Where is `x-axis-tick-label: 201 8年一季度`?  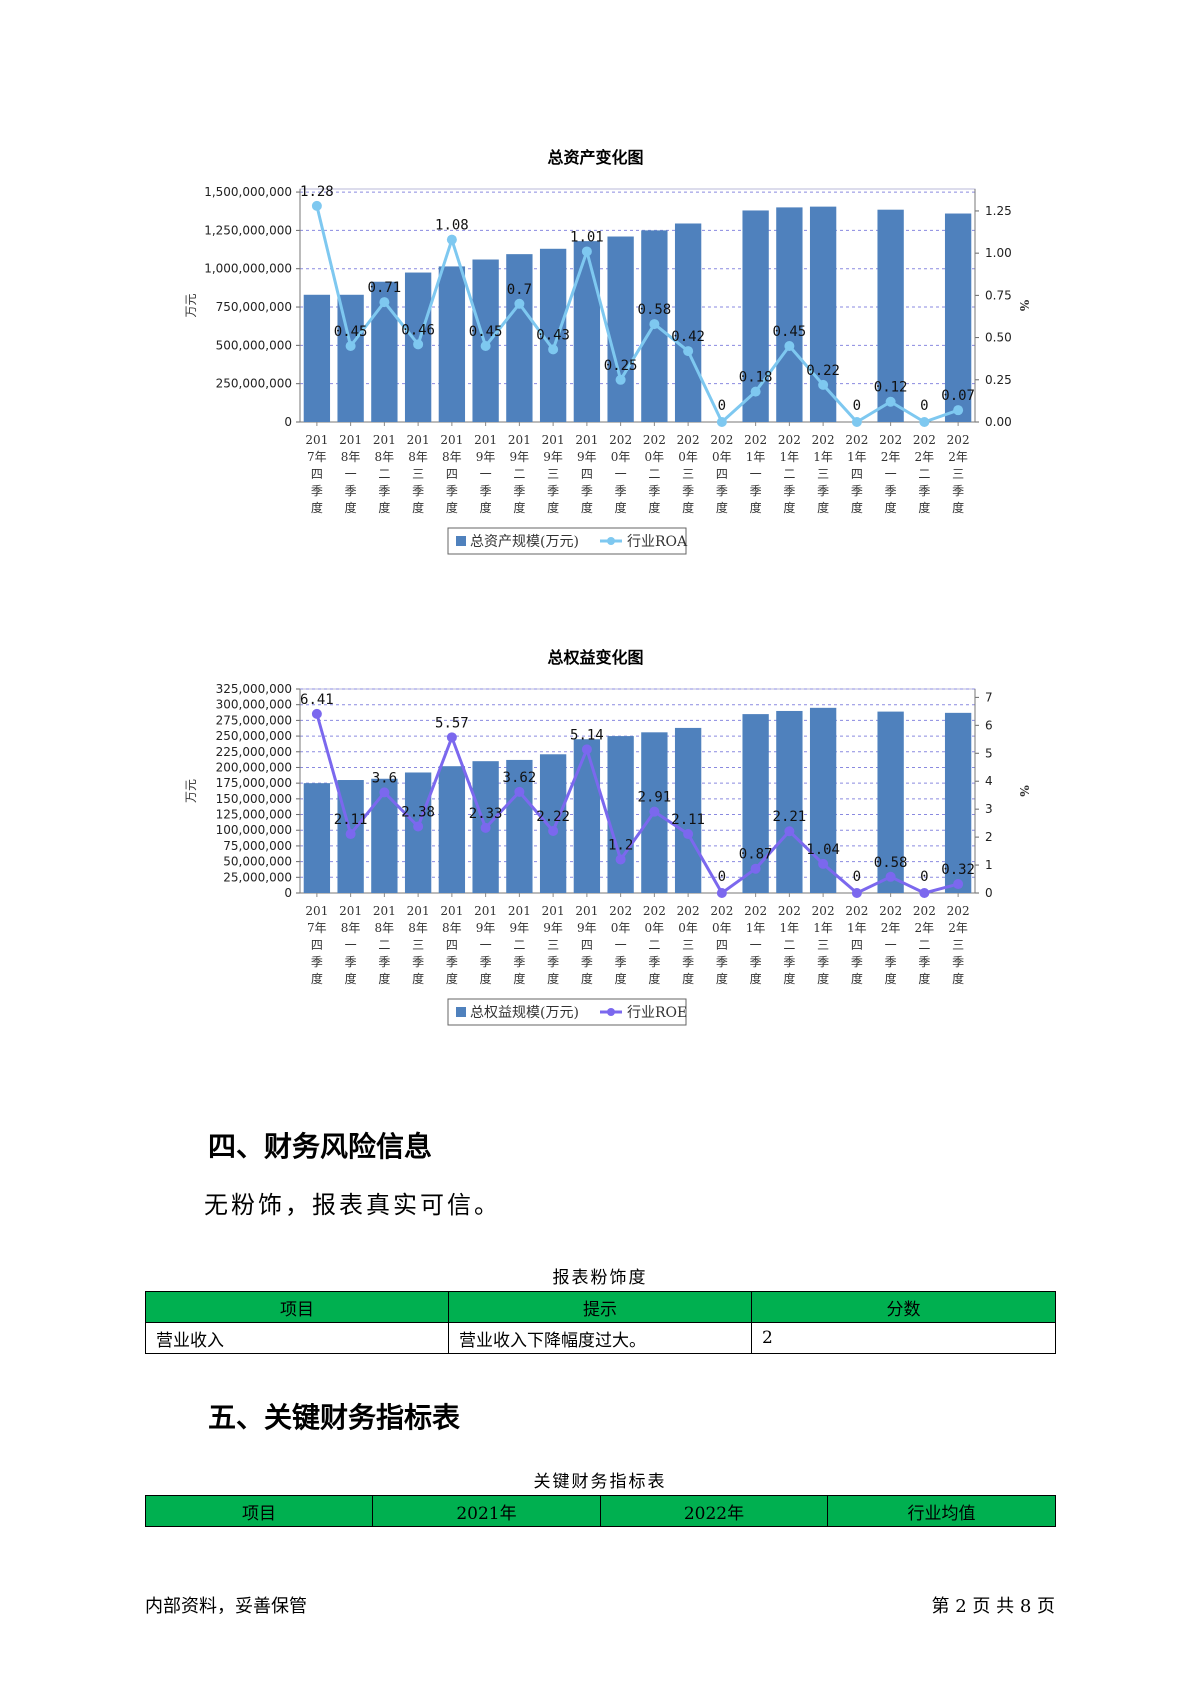
x-axis-tick-label: 201 8年一季度 is located at coordinates (350, 945).